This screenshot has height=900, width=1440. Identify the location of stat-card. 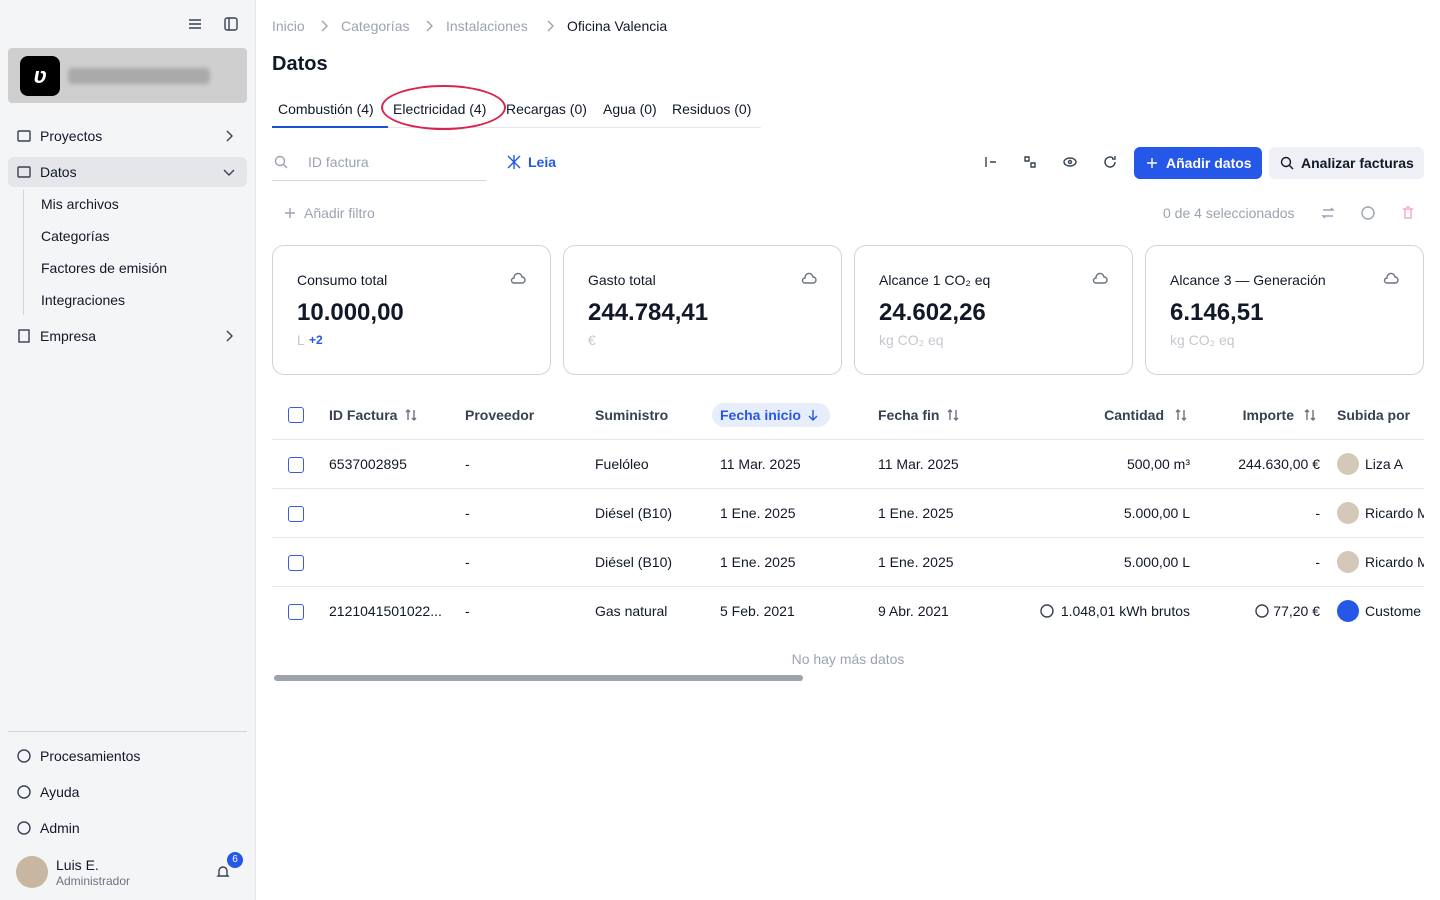
(1284, 310).